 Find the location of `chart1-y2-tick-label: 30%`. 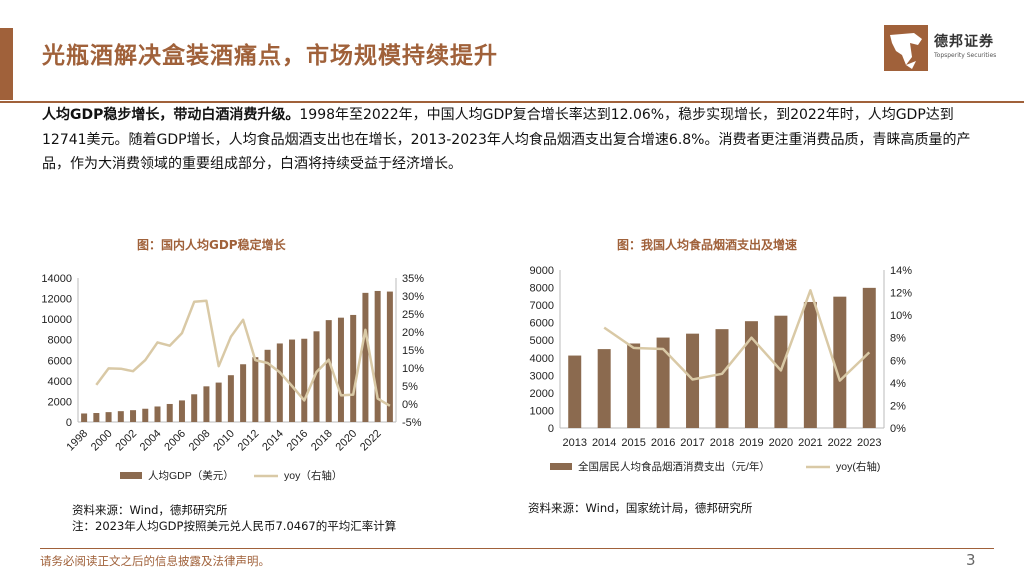

chart1-y2-tick-label: 30% is located at coordinates (413, 297).